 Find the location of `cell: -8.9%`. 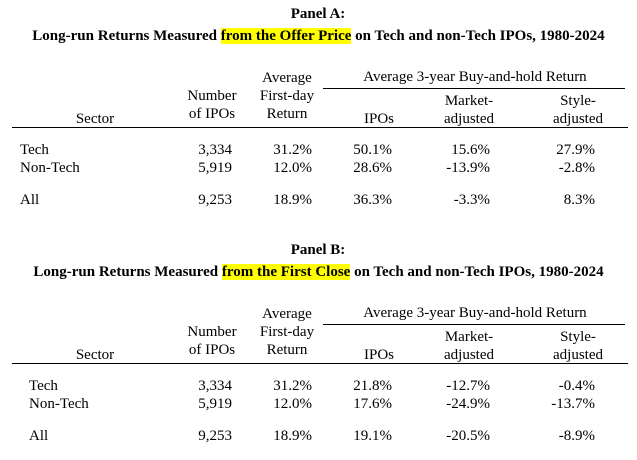

cell: -8.9% is located at coordinates (576, 436).